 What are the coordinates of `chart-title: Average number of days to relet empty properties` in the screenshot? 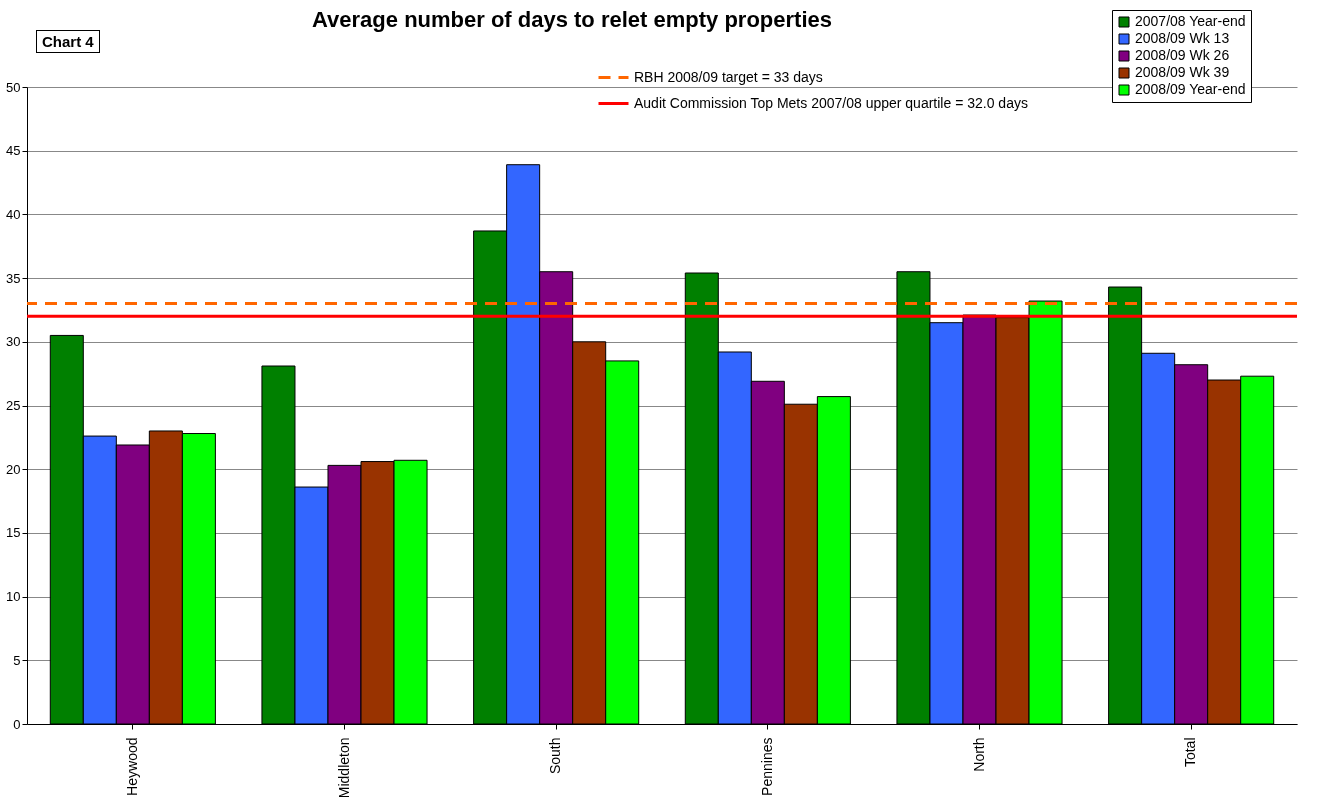 It's located at (572, 19).